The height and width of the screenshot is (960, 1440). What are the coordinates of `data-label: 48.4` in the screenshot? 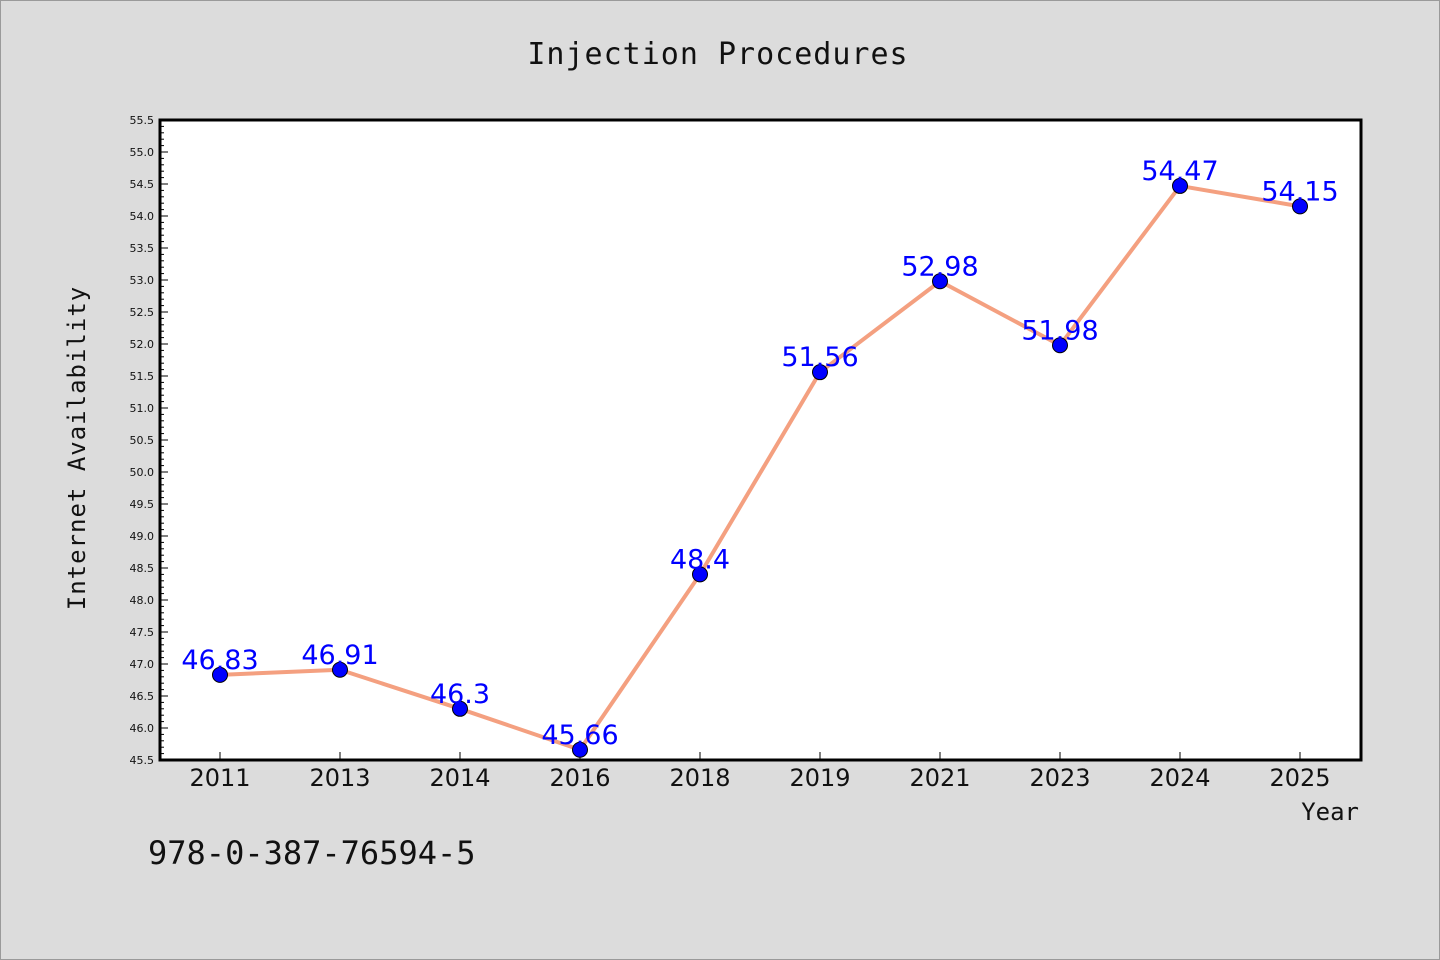 It's located at (700, 559).